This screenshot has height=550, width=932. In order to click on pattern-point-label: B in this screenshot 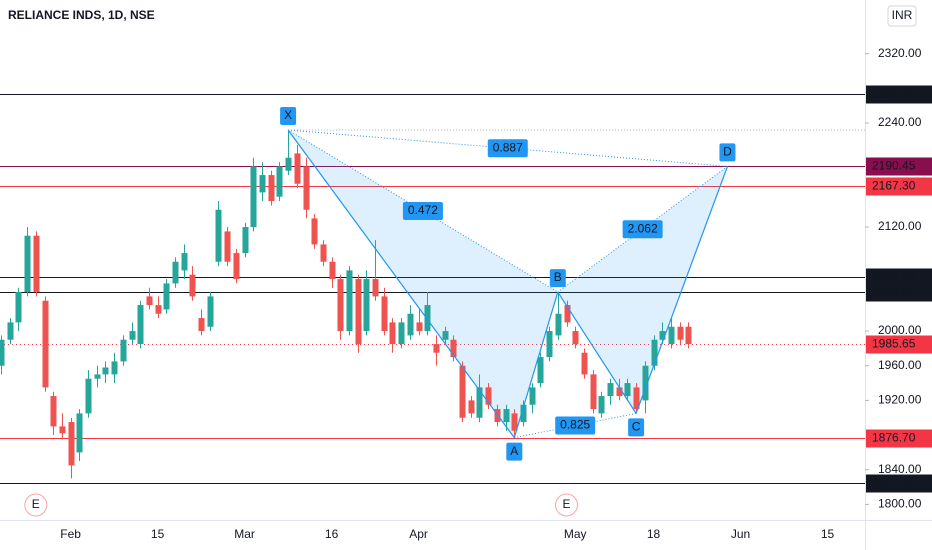, I will do `click(558, 277)`.